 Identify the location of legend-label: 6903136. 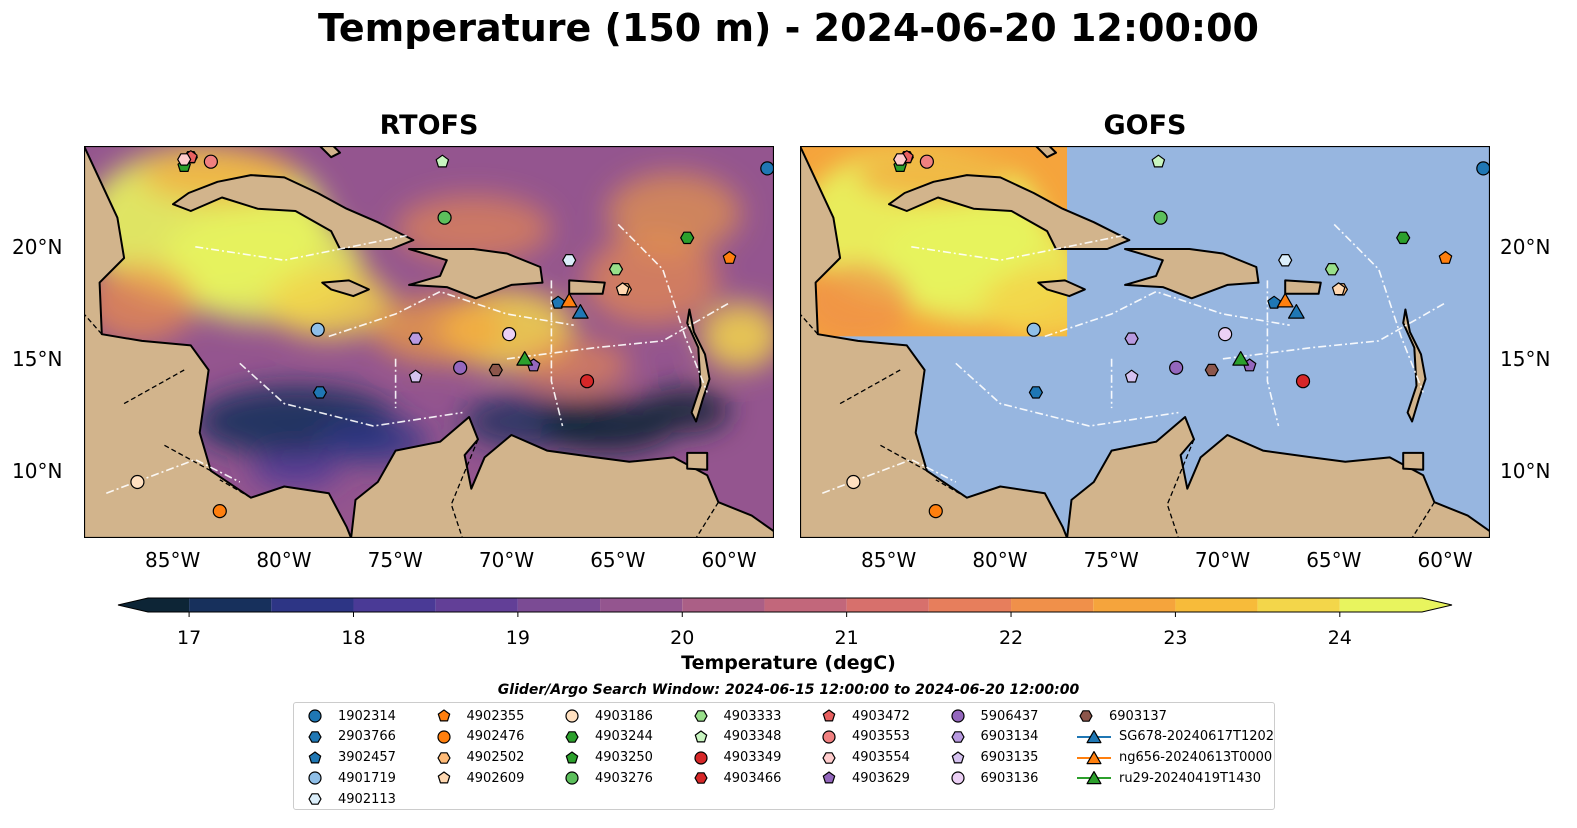
(1009, 778).